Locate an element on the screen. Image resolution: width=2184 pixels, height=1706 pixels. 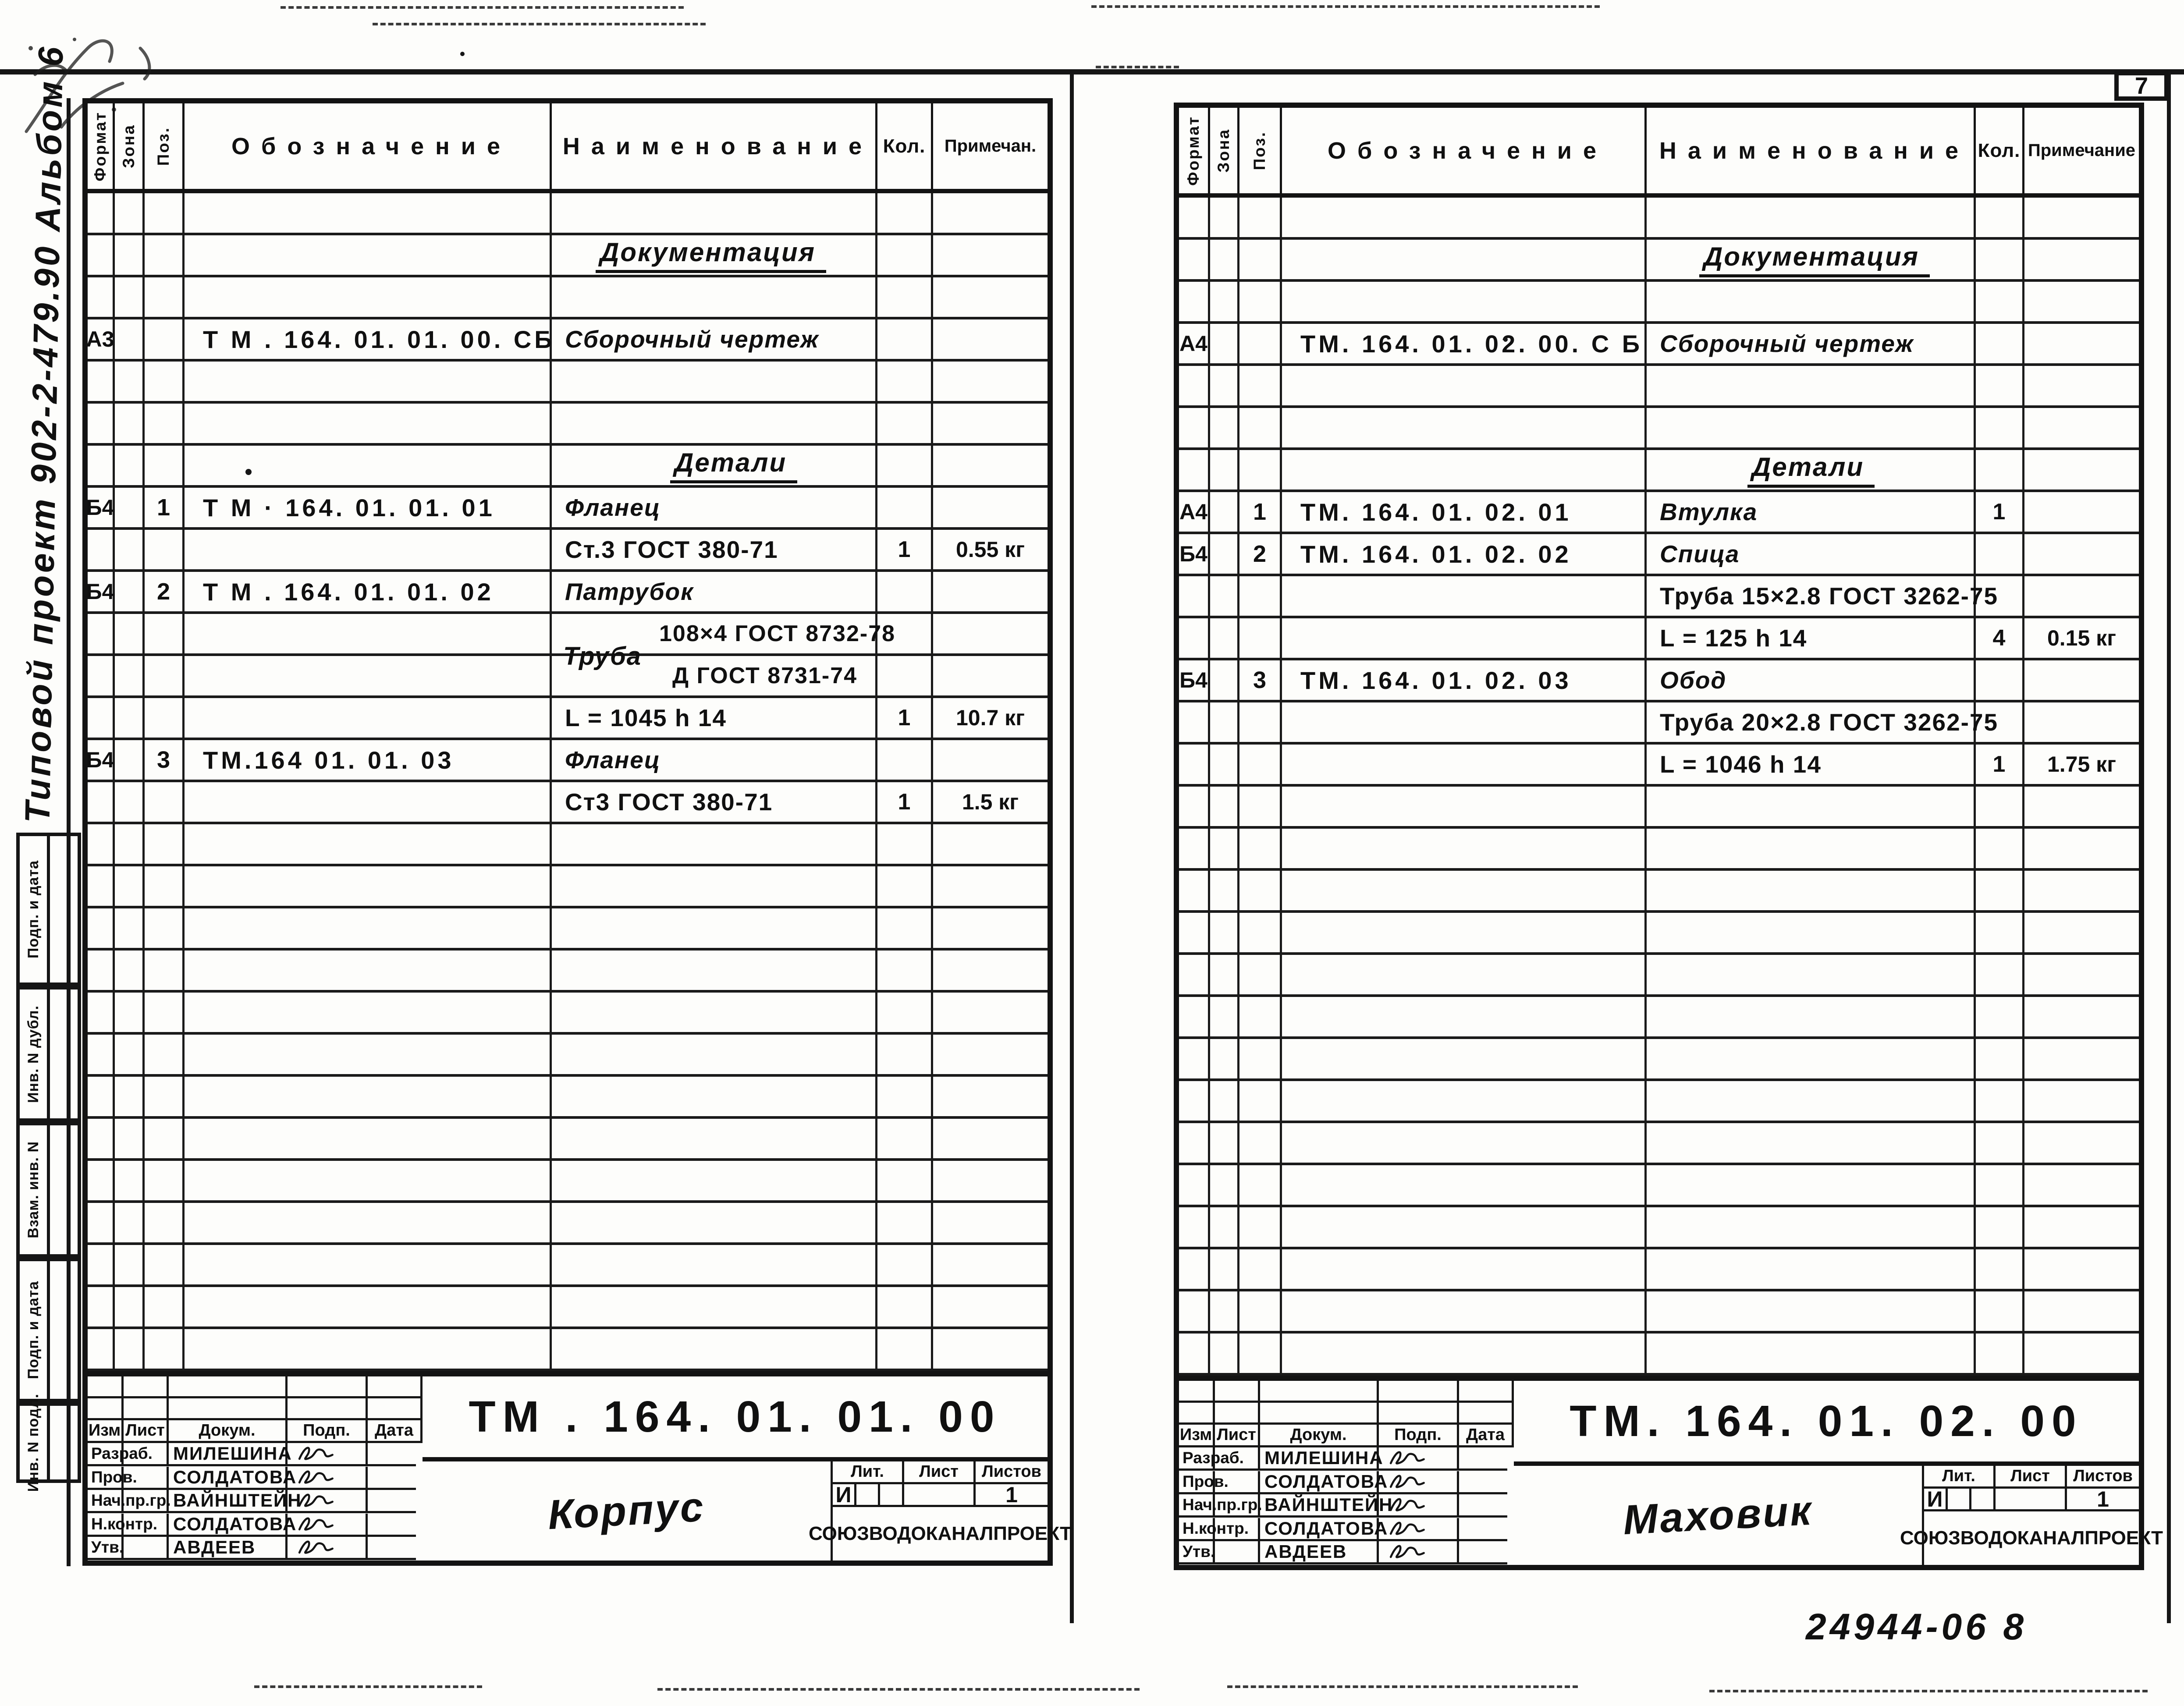
signature-name: Вайнштейн is located at coordinates (235, 1502).